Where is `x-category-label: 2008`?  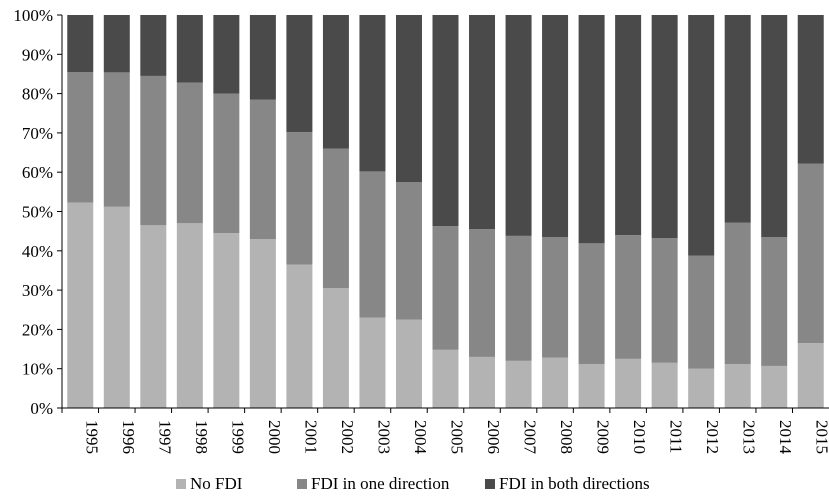
x-category-label: 2008 is located at coordinates (566, 437).